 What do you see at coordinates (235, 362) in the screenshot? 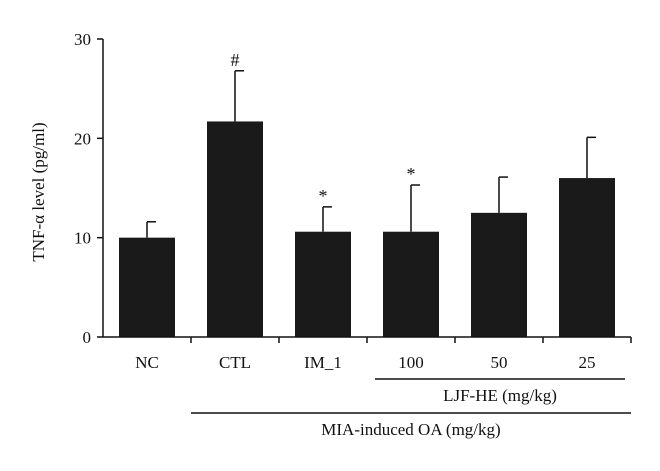
I see `x-tick-label: CTL` at bounding box center [235, 362].